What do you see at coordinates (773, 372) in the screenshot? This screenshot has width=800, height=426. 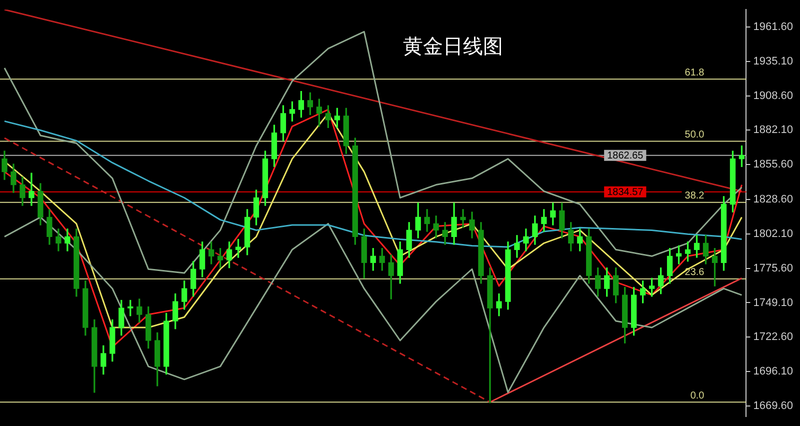 I see `y-tick-label: 1696.10` at bounding box center [773, 372].